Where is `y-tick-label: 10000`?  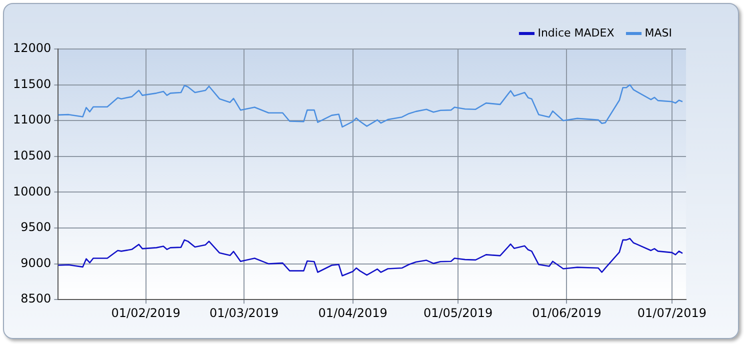
y-tick-label: 10000 is located at coordinates (32, 191).